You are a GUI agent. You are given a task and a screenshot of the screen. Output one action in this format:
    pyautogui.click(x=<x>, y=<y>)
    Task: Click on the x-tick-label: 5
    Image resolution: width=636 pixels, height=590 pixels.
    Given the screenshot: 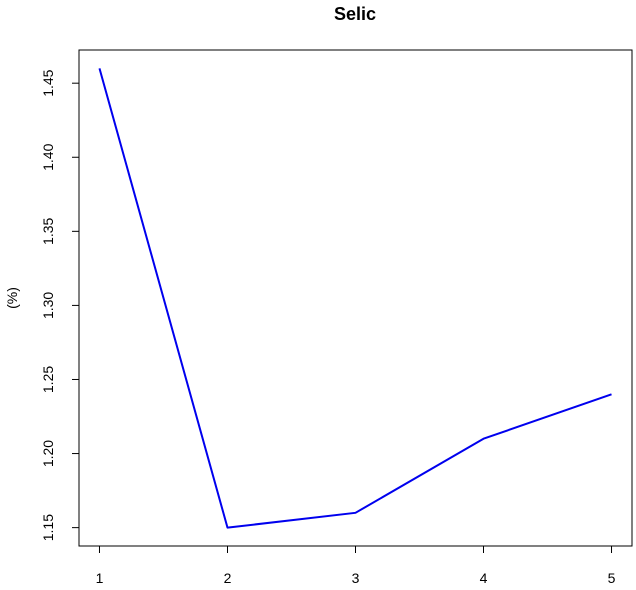 What is the action you would take?
    pyautogui.click(x=612, y=578)
    